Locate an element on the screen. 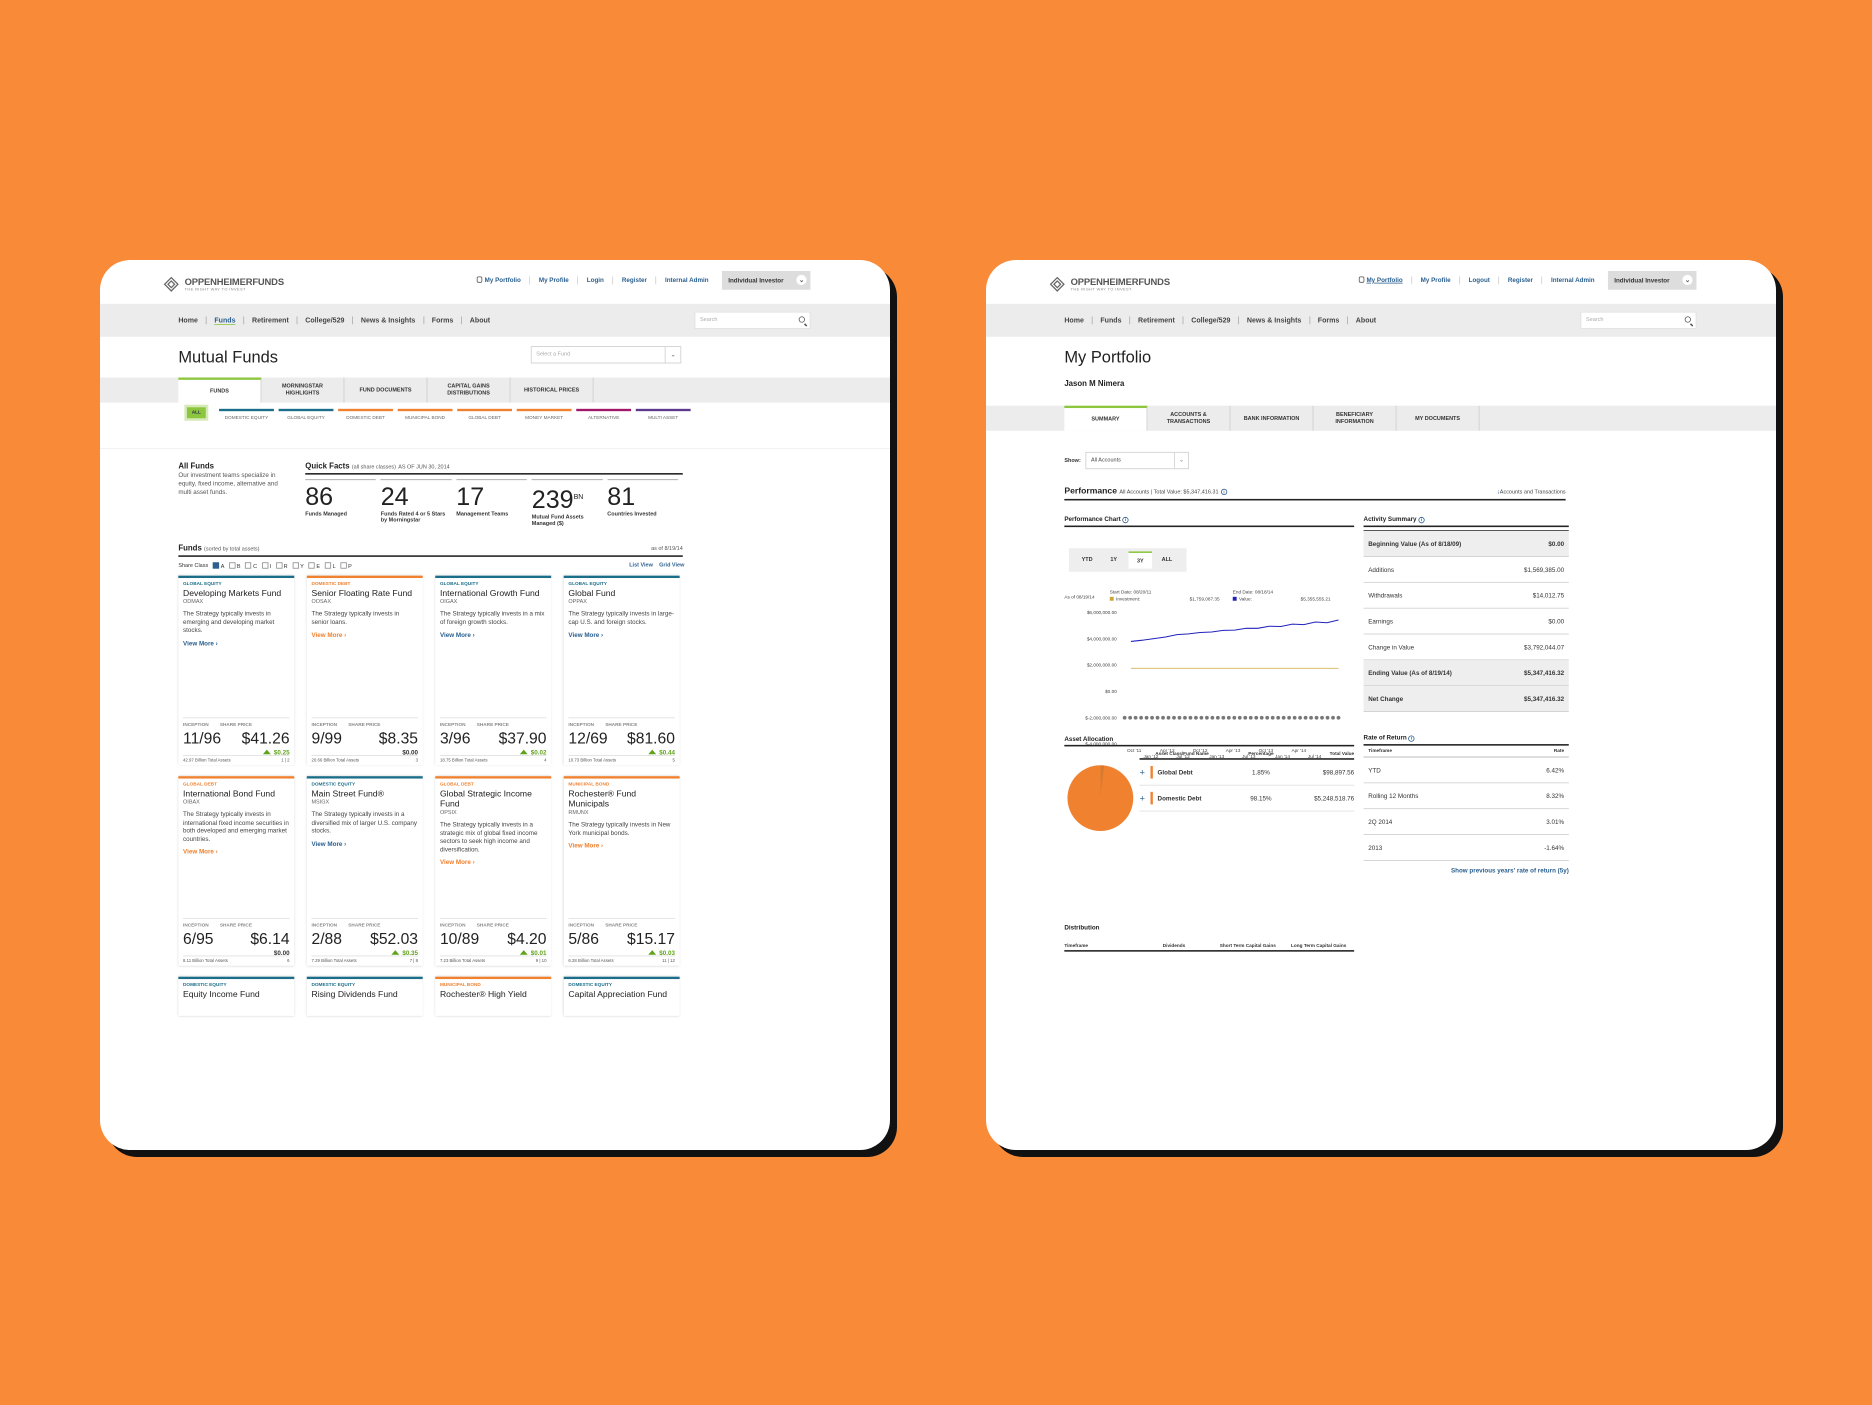 This screenshot has width=1872, height=1405. category-filter-item: GLOBAL DEBT is located at coordinates (485, 414).